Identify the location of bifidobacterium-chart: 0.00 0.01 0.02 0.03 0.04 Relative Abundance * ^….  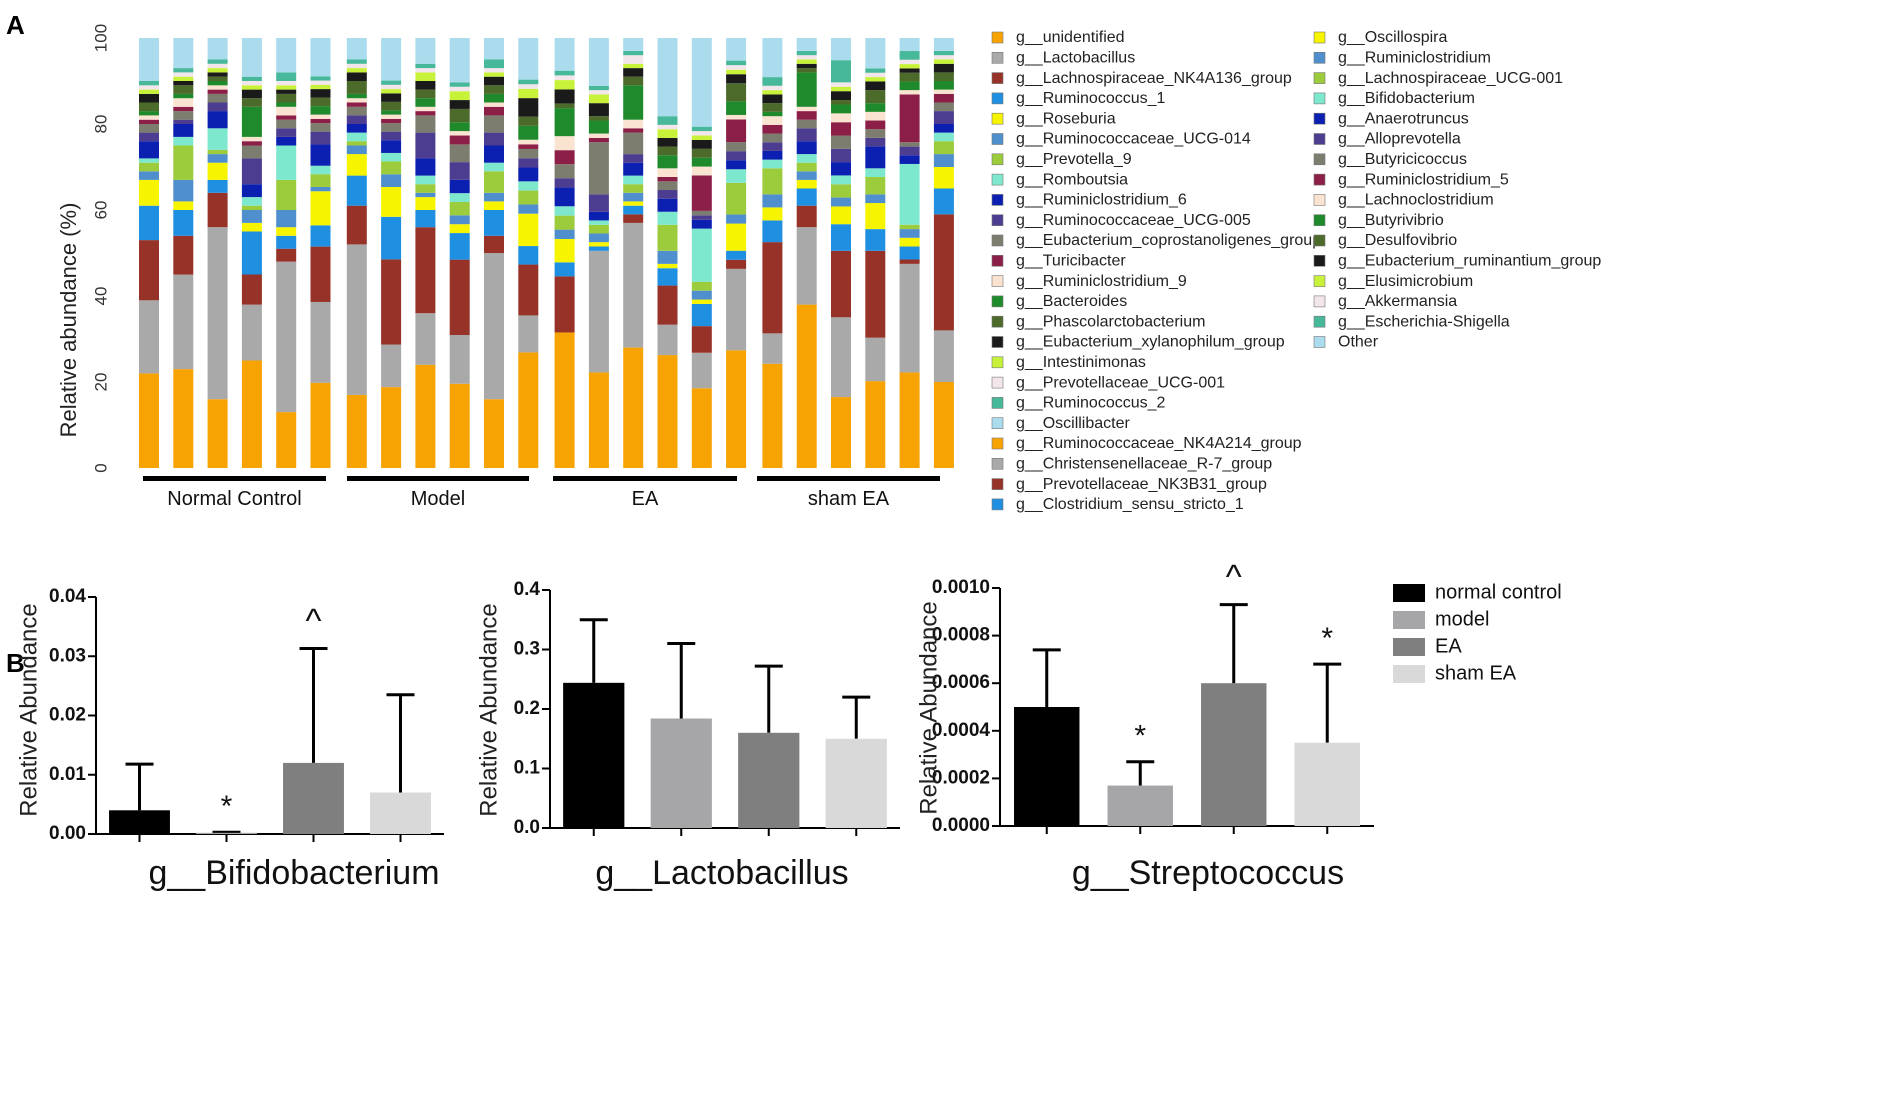
(229, 739).